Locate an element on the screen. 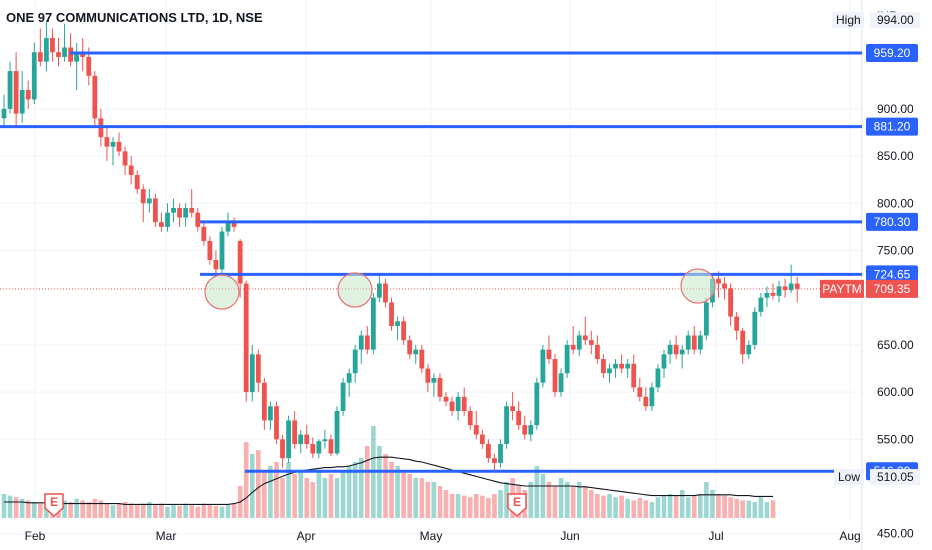 The height and width of the screenshot is (550, 932). x-tick-label: Jun is located at coordinates (569, 536).